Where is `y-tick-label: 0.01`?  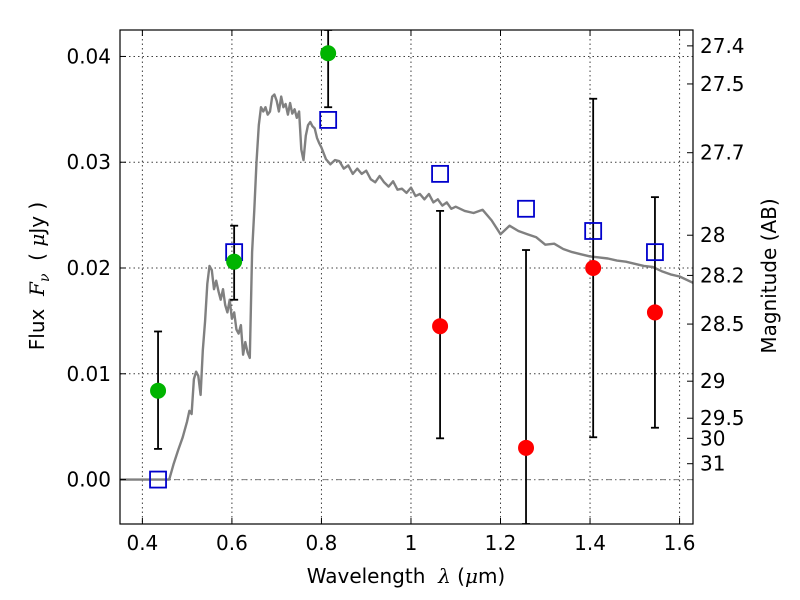 y-tick-label: 0.01 is located at coordinates (88, 374).